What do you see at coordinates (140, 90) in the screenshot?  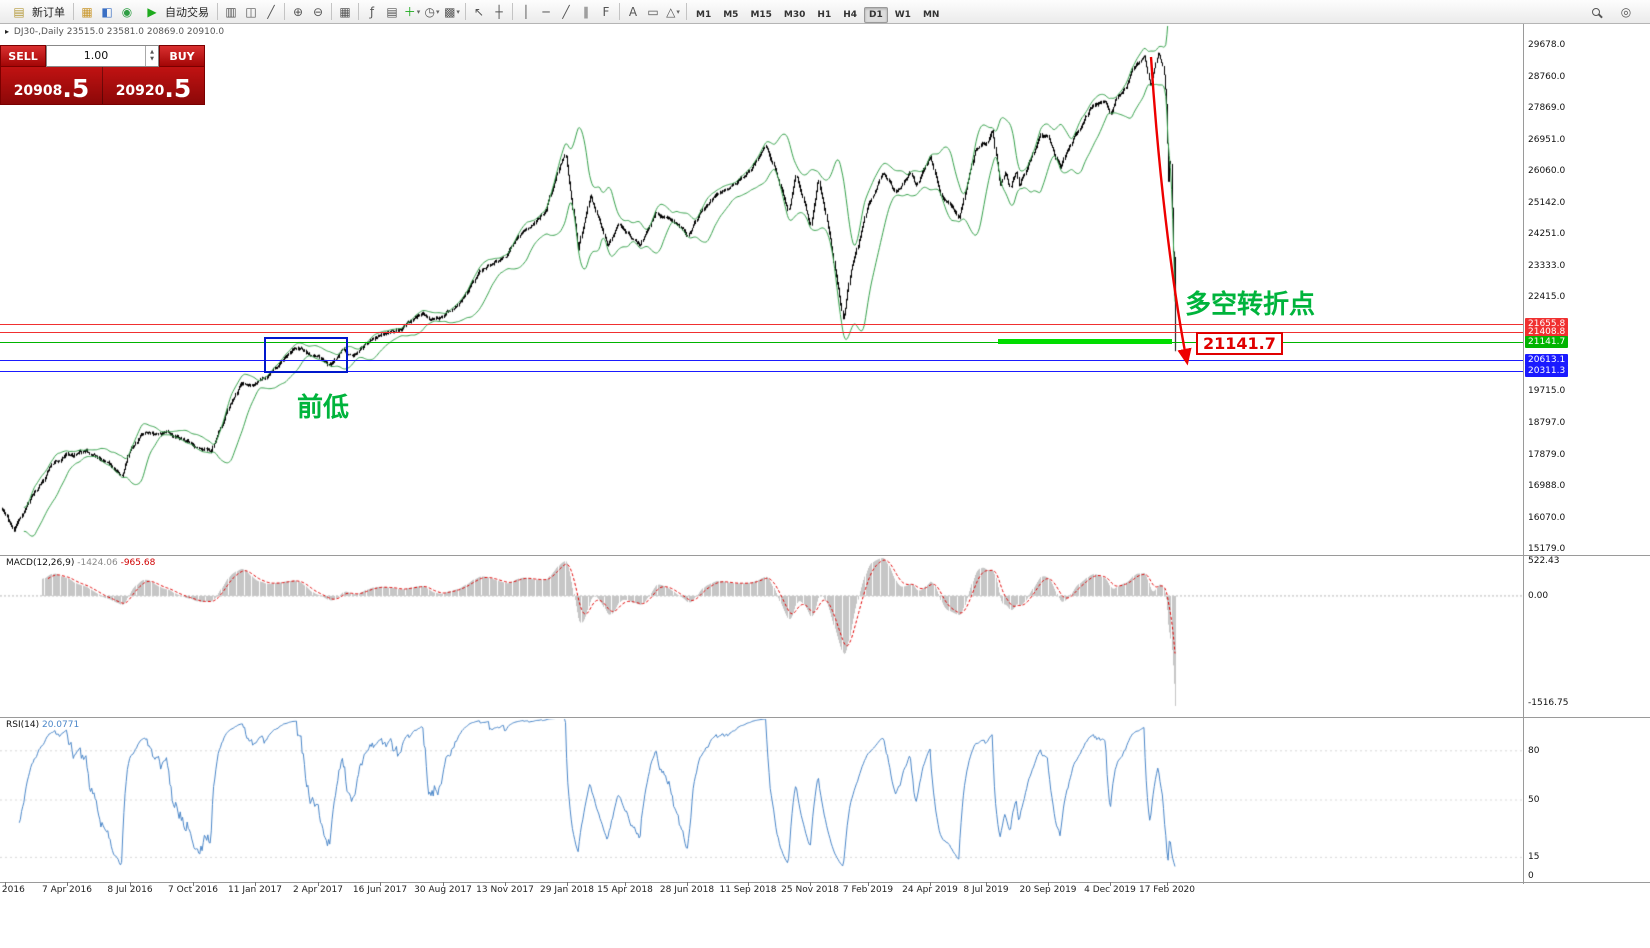 I see `buy-price-main: 20920` at bounding box center [140, 90].